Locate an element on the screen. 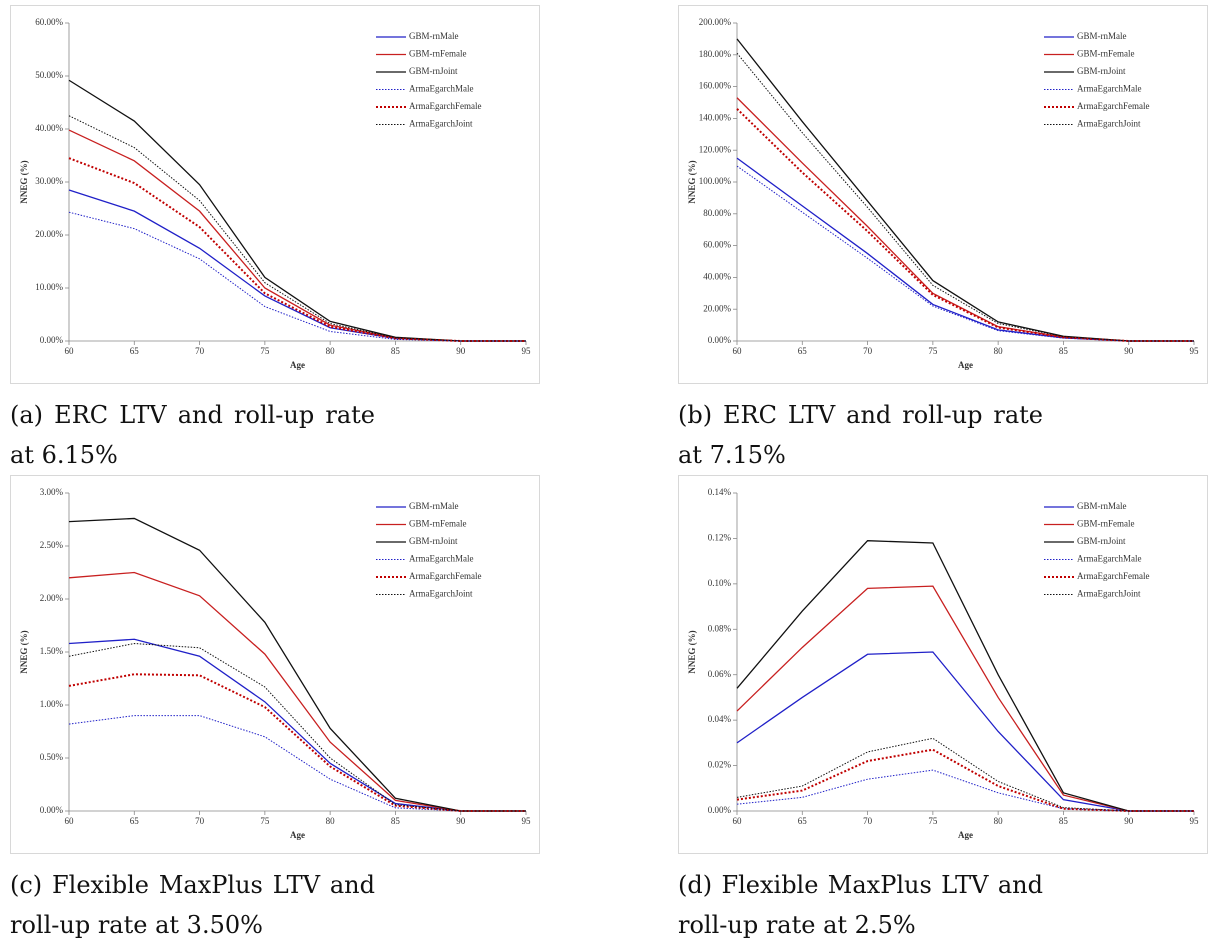 The image size is (1215, 939). y-tick-label: 0.12% is located at coordinates (720, 537).